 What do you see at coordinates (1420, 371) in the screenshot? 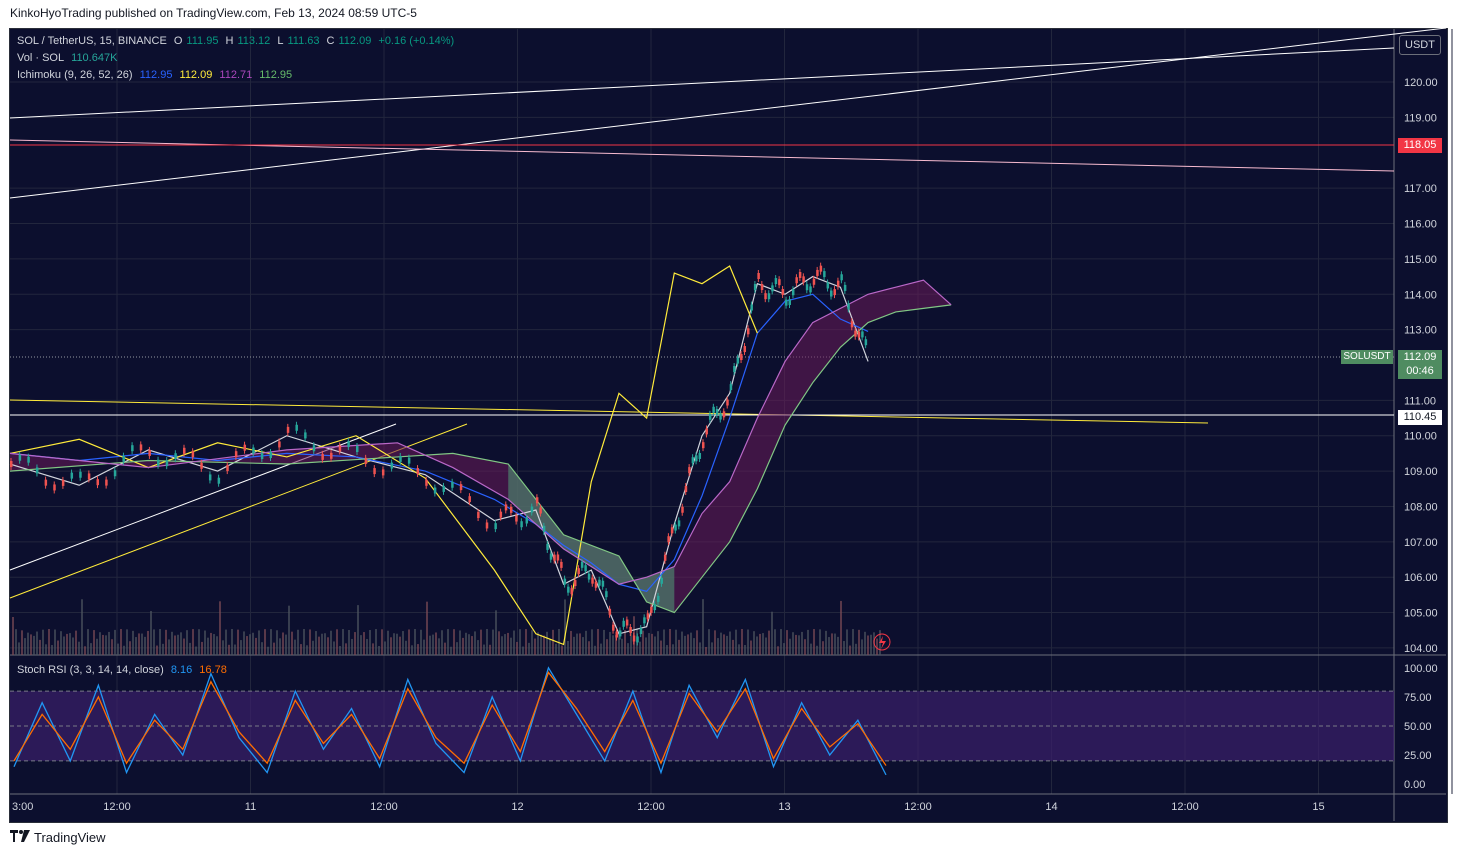
I see `countdown-badge: 00:46` at bounding box center [1420, 371].